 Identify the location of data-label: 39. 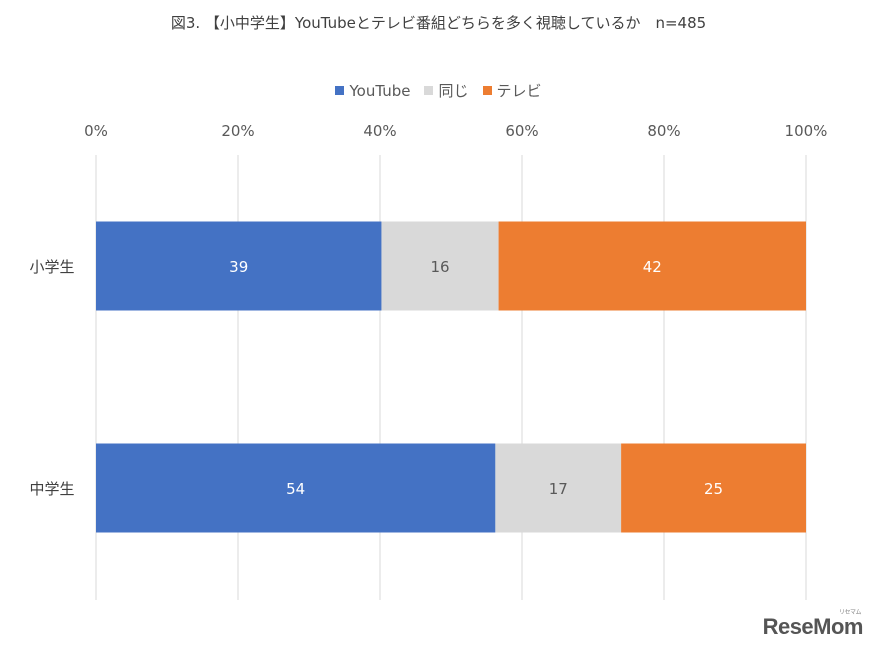
(238, 267).